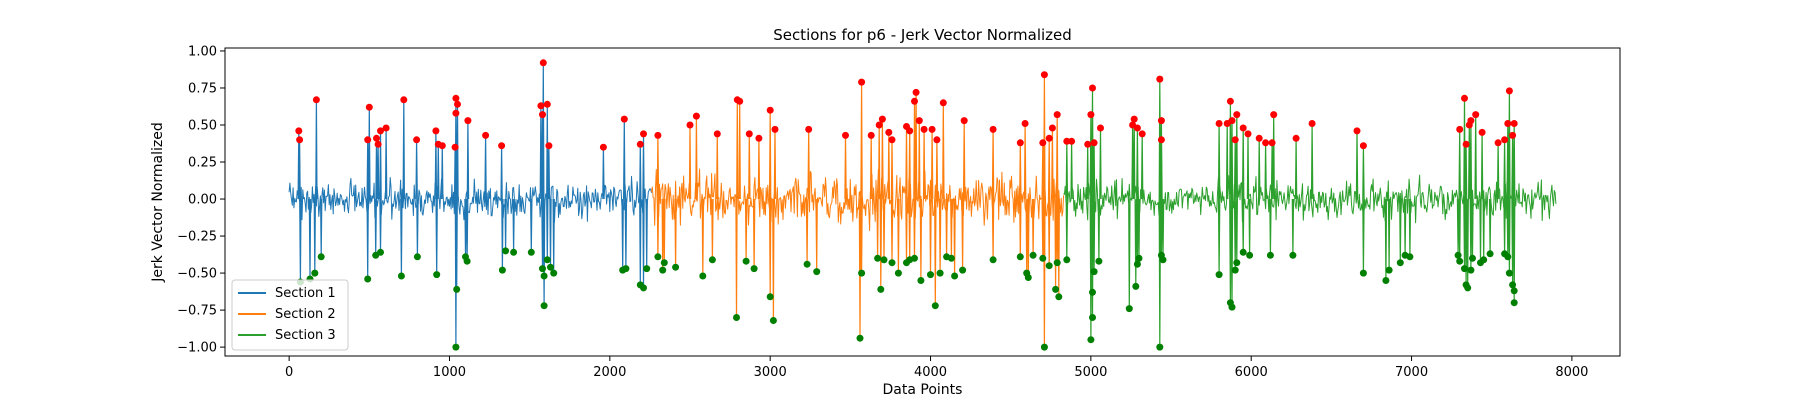  What do you see at coordinates (1411, 372) in the screenshot?
I see `x-tick-label: 7000` at bounding box center [1411, 372].